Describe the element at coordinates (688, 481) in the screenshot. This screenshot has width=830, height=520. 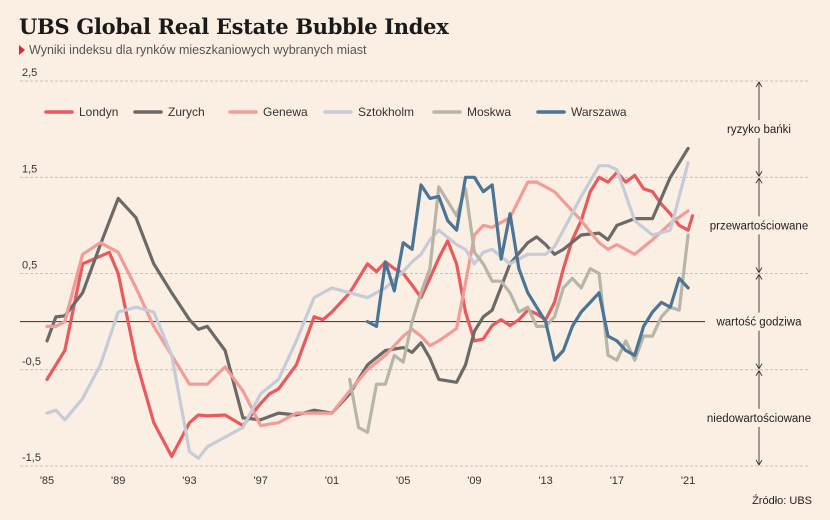
I see `x-tick-label: '21` at that location.